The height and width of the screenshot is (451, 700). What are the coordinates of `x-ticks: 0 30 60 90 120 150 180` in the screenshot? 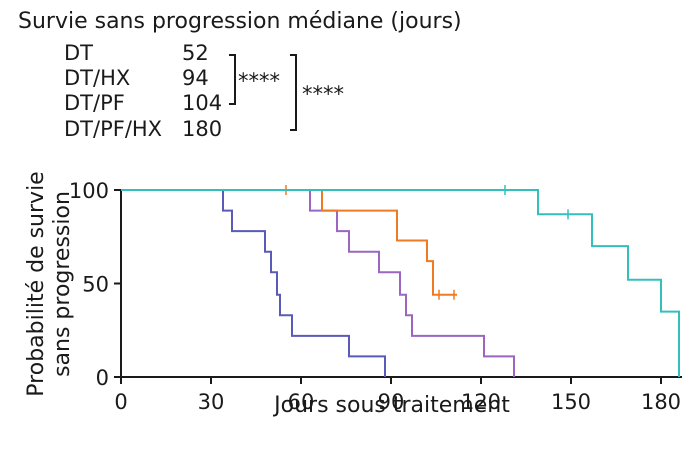 It's located at (397, 395).